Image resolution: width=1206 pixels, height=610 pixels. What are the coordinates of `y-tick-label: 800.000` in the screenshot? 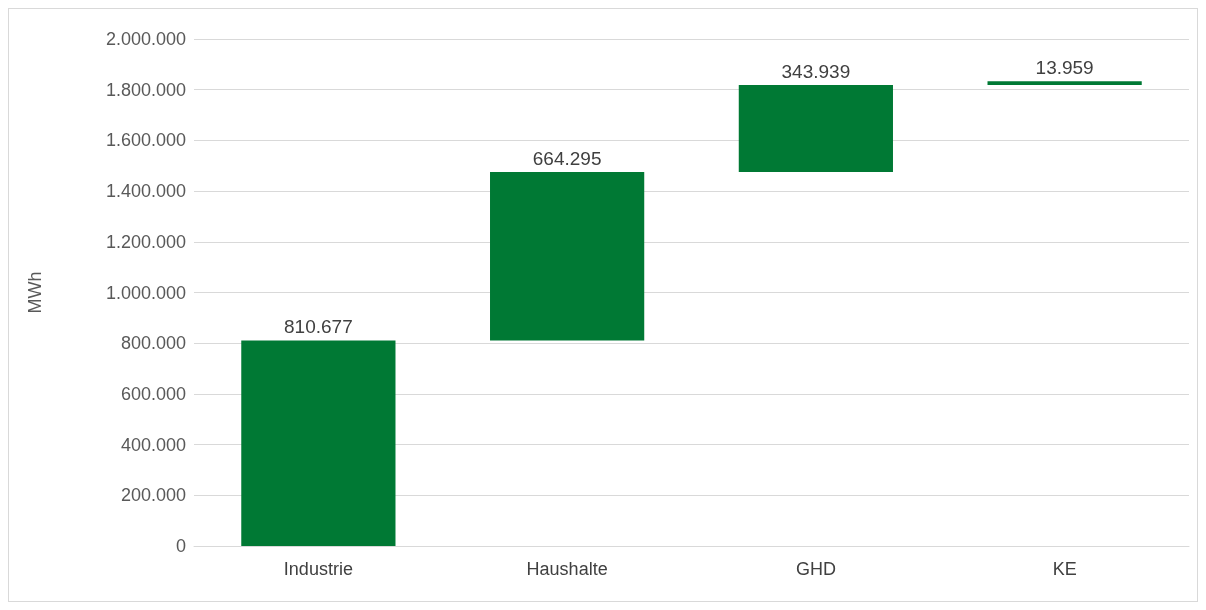 It's located at (153, 343).